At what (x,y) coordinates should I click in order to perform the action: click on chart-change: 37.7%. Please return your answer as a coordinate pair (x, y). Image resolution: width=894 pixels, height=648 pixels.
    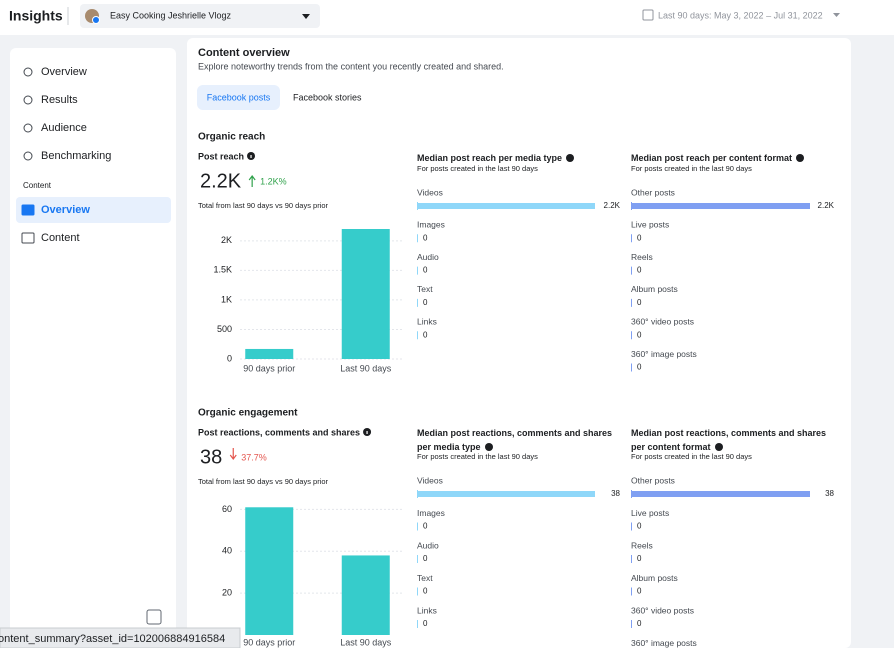
    Looking at the image, I should click on (254, 457).